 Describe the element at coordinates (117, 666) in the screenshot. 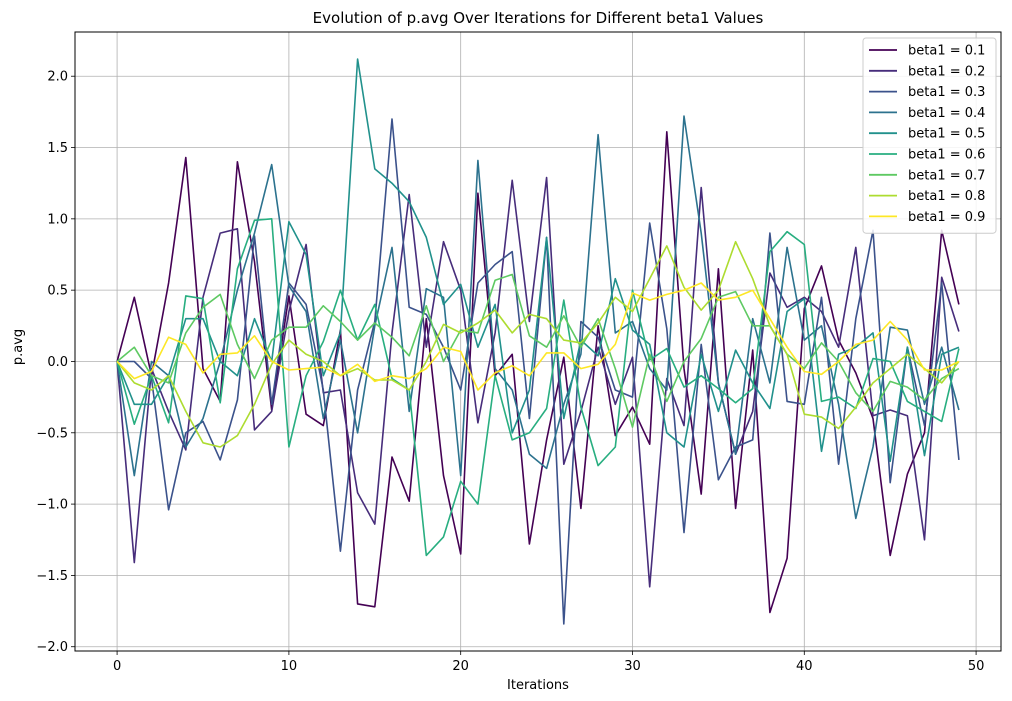

I see `x-tick-label: 0` at that location.